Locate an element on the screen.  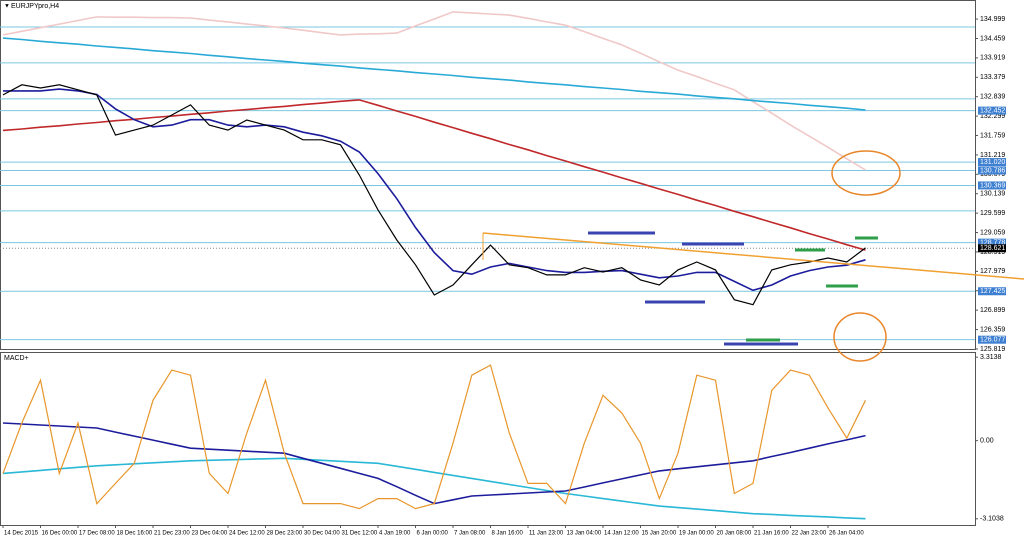
x-tick-label: 19 Jan 00:00 is located at coordinates (696, 534).